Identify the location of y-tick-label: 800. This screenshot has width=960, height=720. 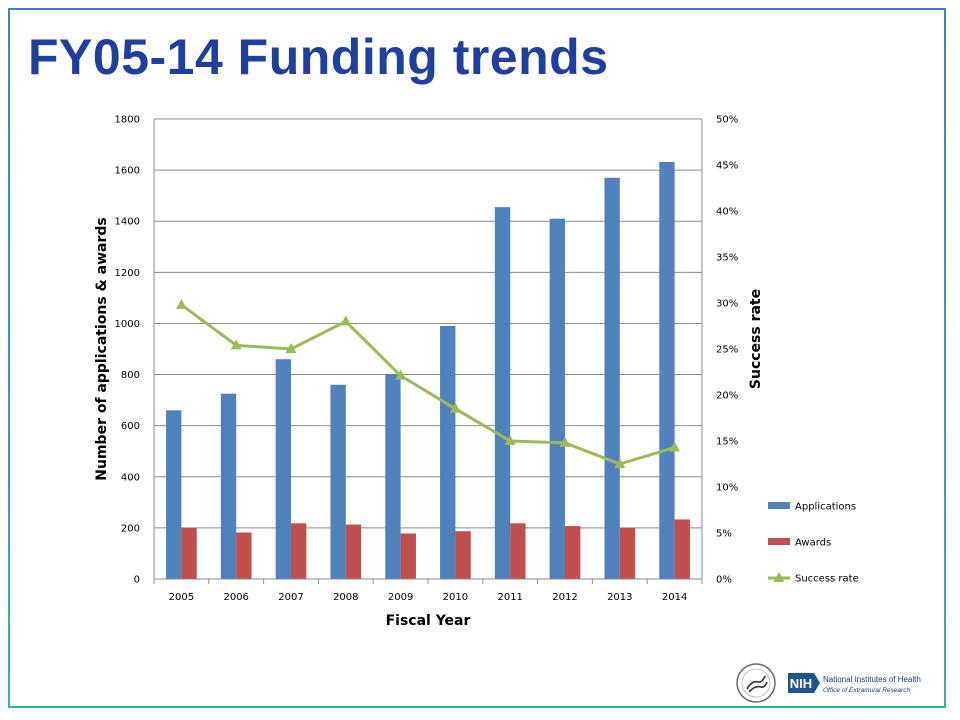
(130, 375).